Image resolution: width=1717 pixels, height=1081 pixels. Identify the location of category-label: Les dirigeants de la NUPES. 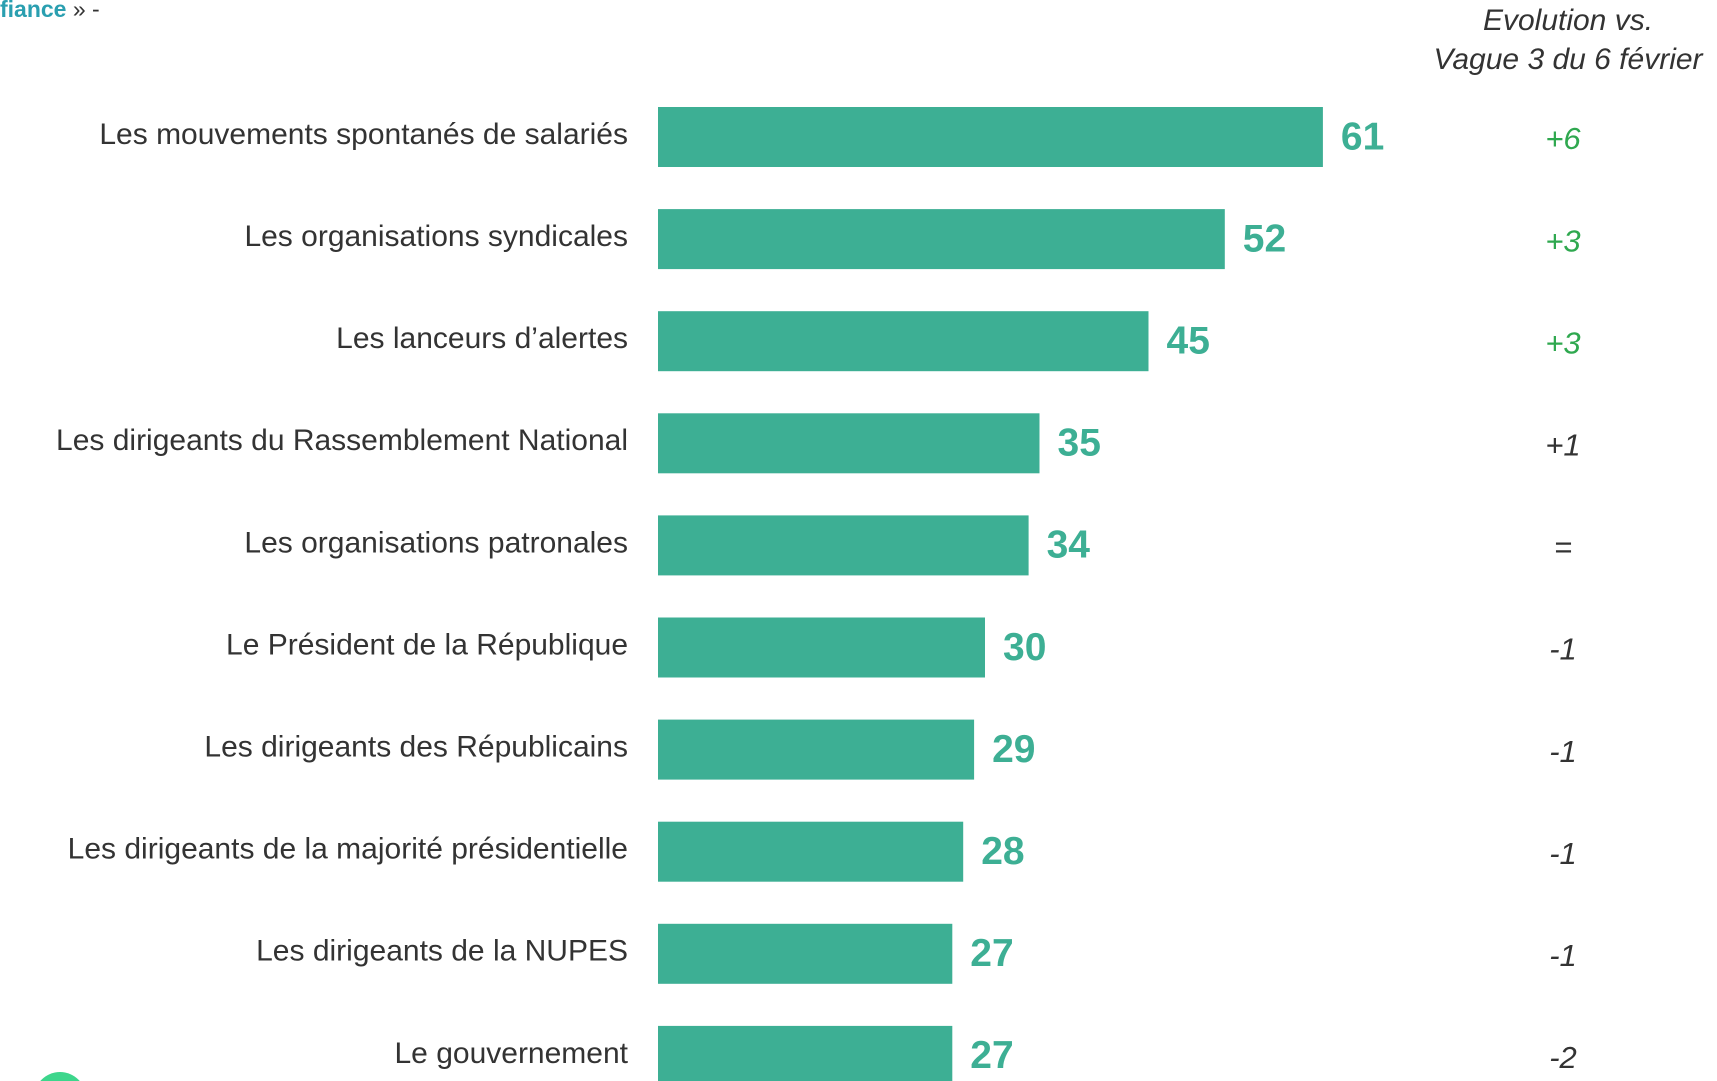
(442, 951).